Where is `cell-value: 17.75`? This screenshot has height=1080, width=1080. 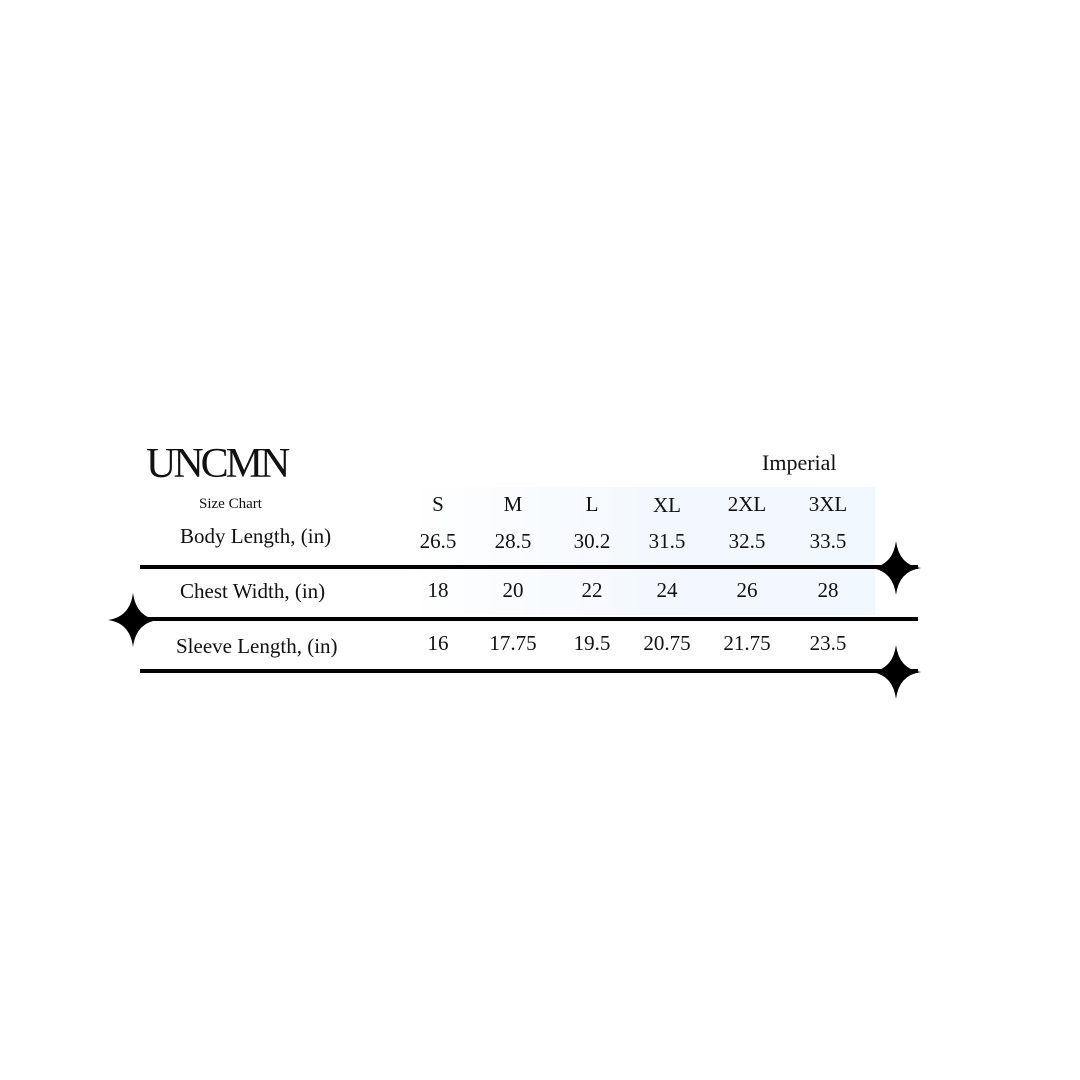
cell-value: 17.75 is located at coordinates (513, 643).